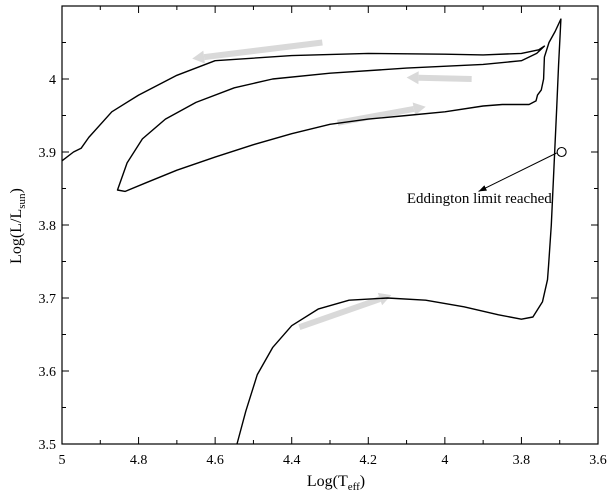 This screenshot has width=613, height=492. I want to click on y-tick-label: 3.5, so click(48, 445).